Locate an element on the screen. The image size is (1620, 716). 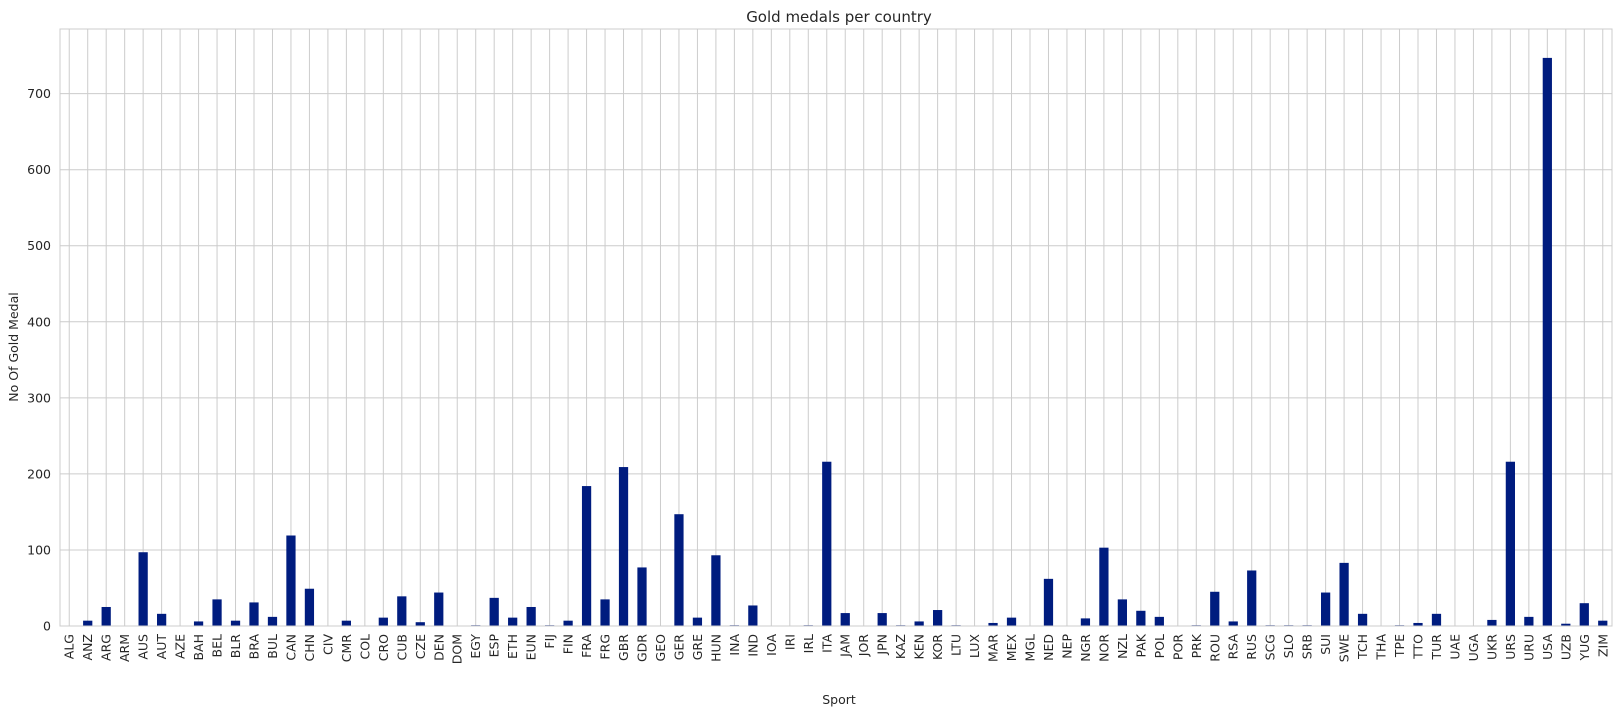
bar-aut is located at coordinates (162, 619).